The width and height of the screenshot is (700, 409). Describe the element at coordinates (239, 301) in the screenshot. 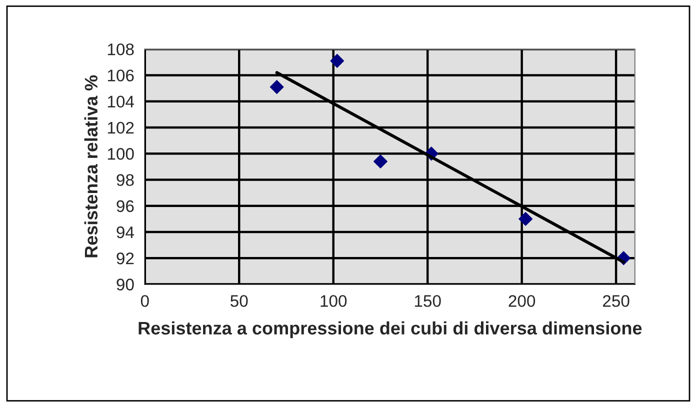

I see `x-tick-label: 50` at that location.